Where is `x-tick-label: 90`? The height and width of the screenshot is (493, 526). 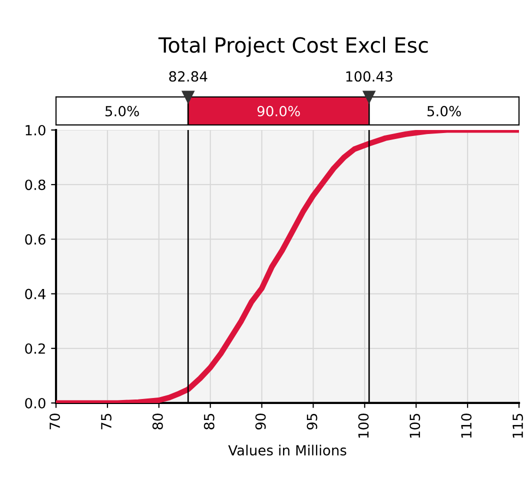 x-tick-label: 90 is located at coordinates (260, 422).